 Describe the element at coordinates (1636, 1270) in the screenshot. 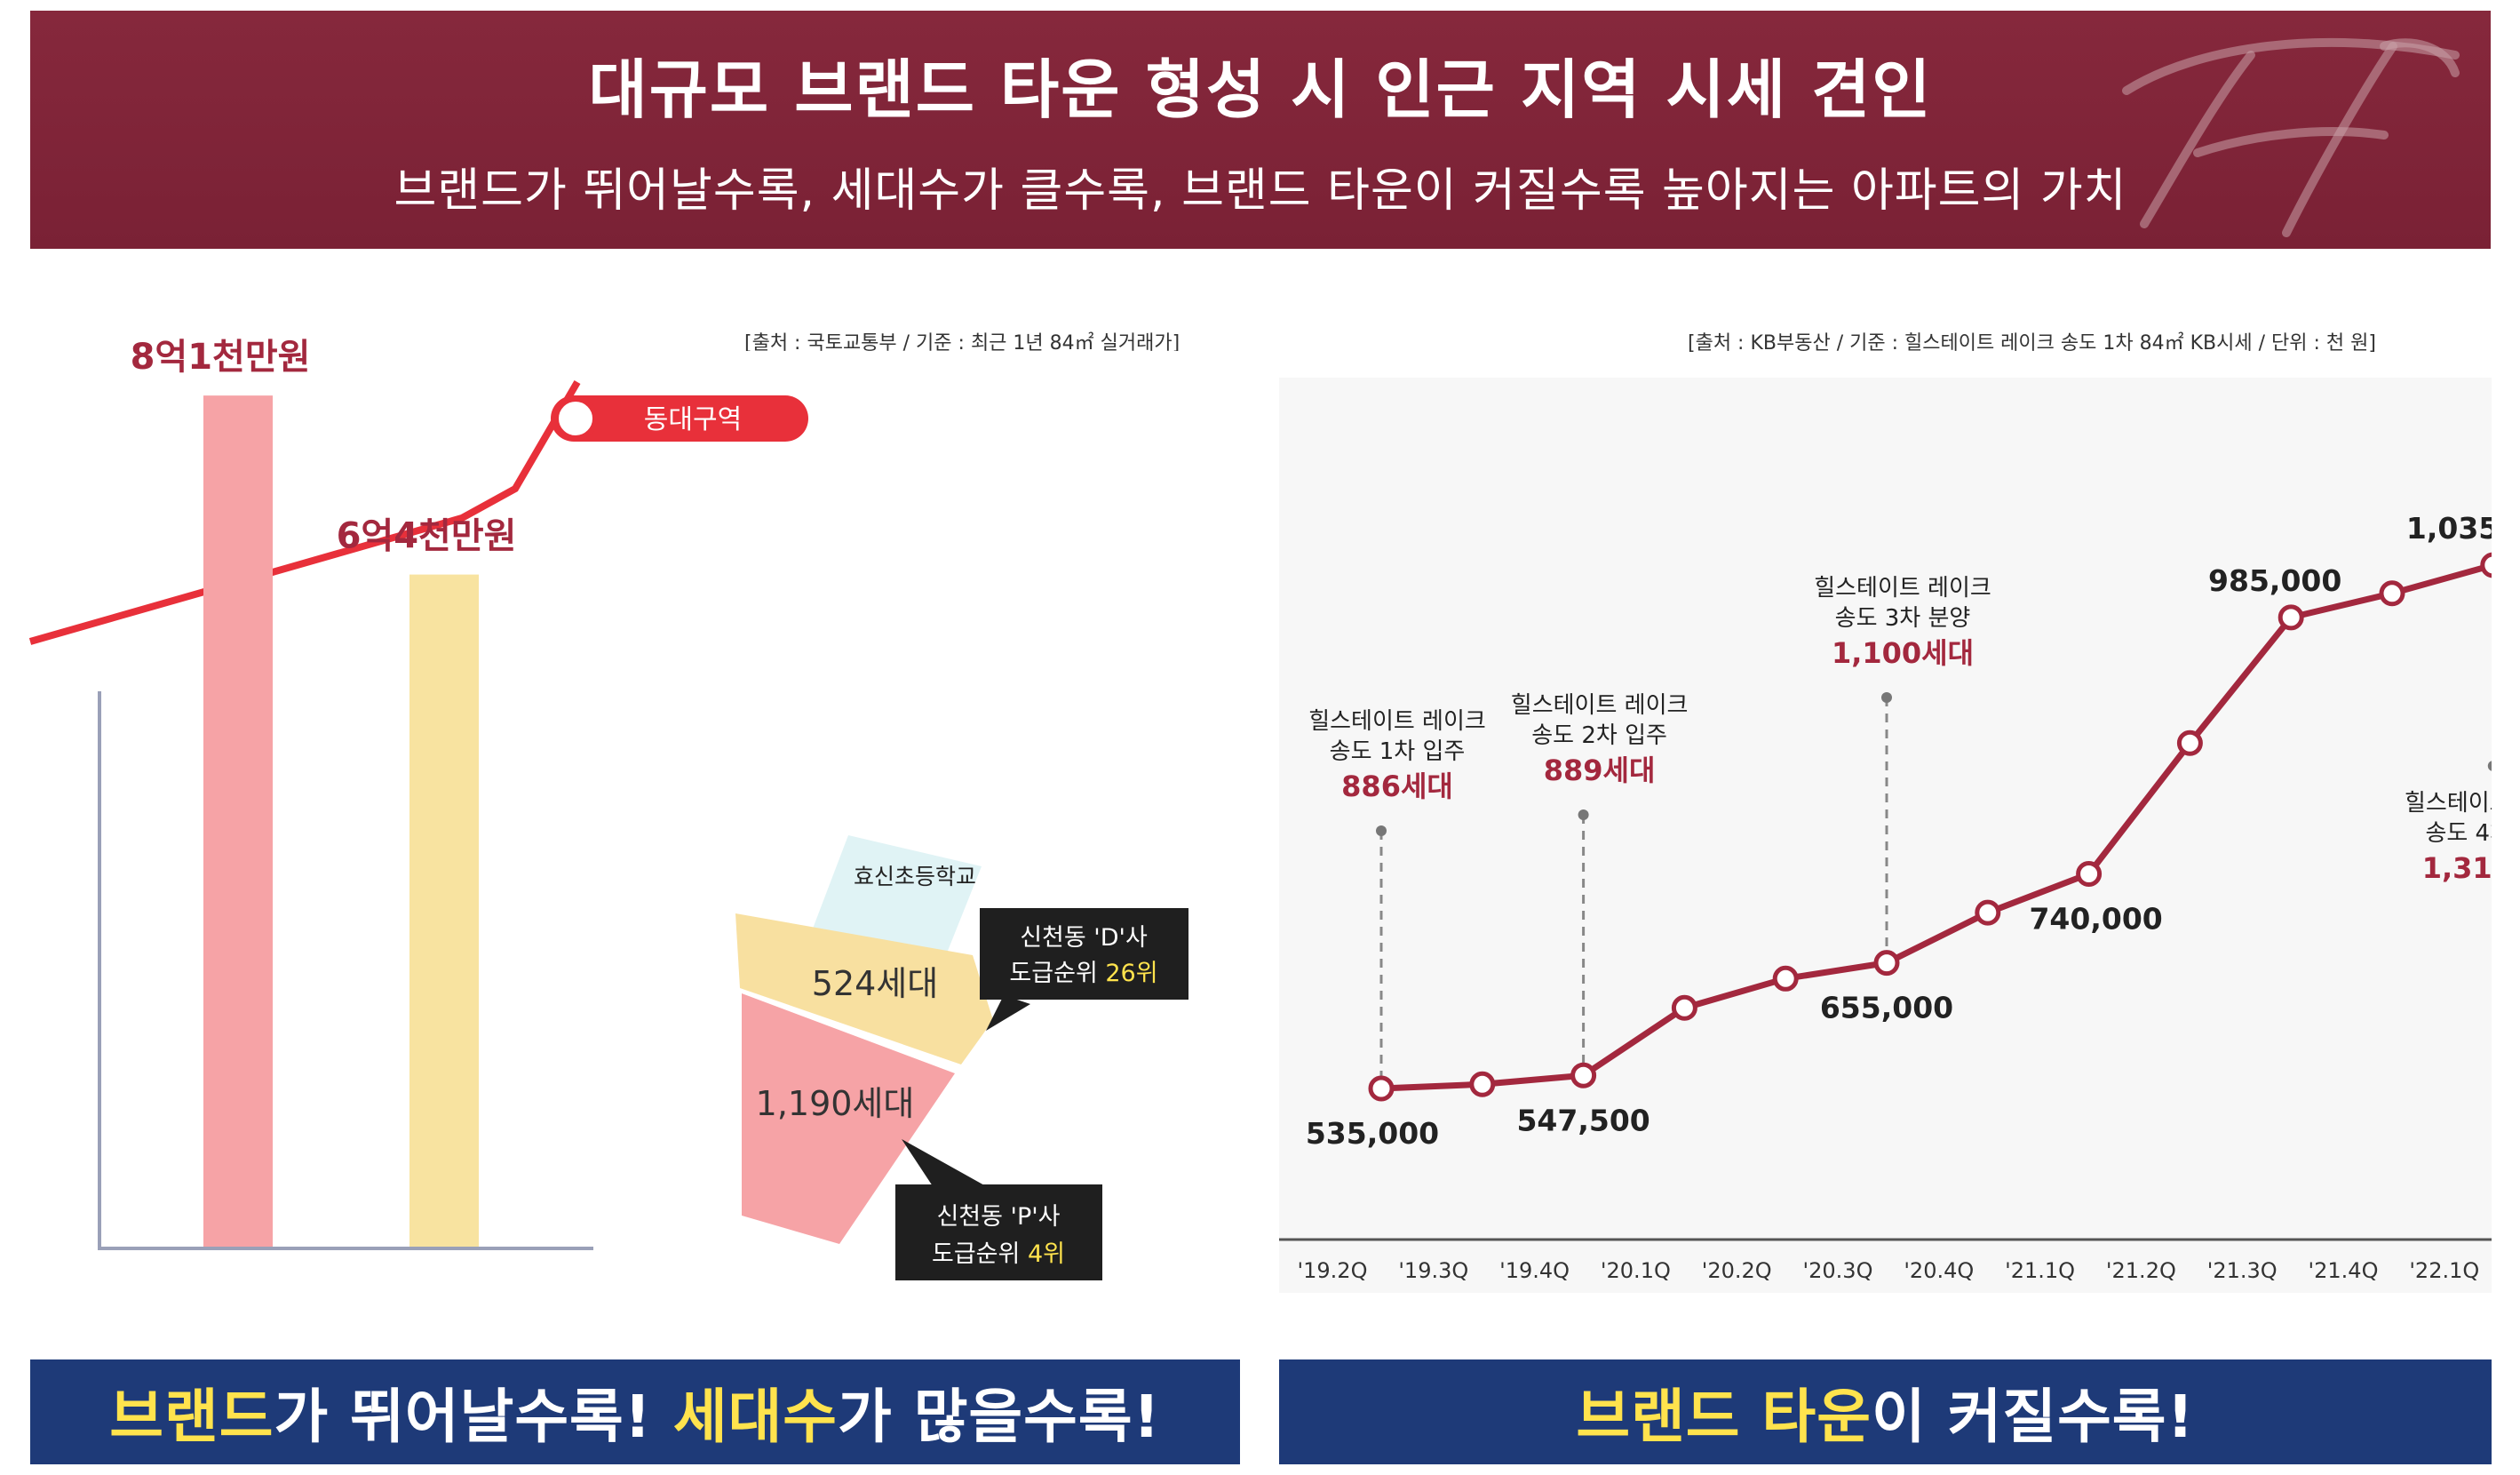

I see `x-tick-label-4: '20.1Q` at that location.